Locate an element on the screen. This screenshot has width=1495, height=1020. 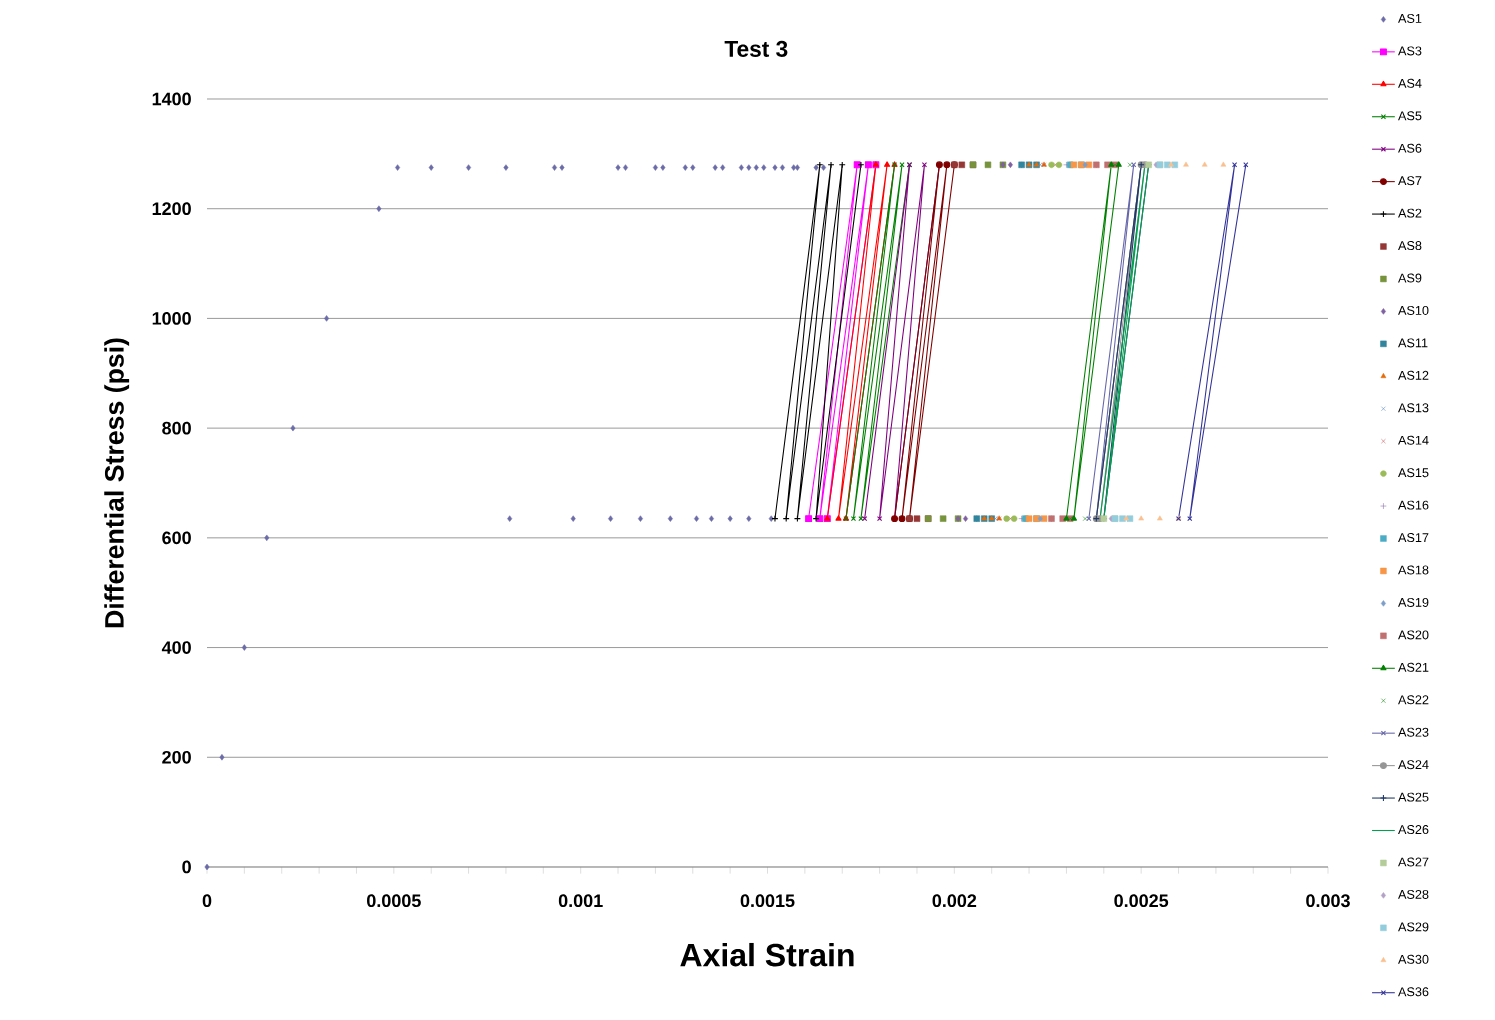
y-tick-label: 1400 is located at coordinates (171, 99).